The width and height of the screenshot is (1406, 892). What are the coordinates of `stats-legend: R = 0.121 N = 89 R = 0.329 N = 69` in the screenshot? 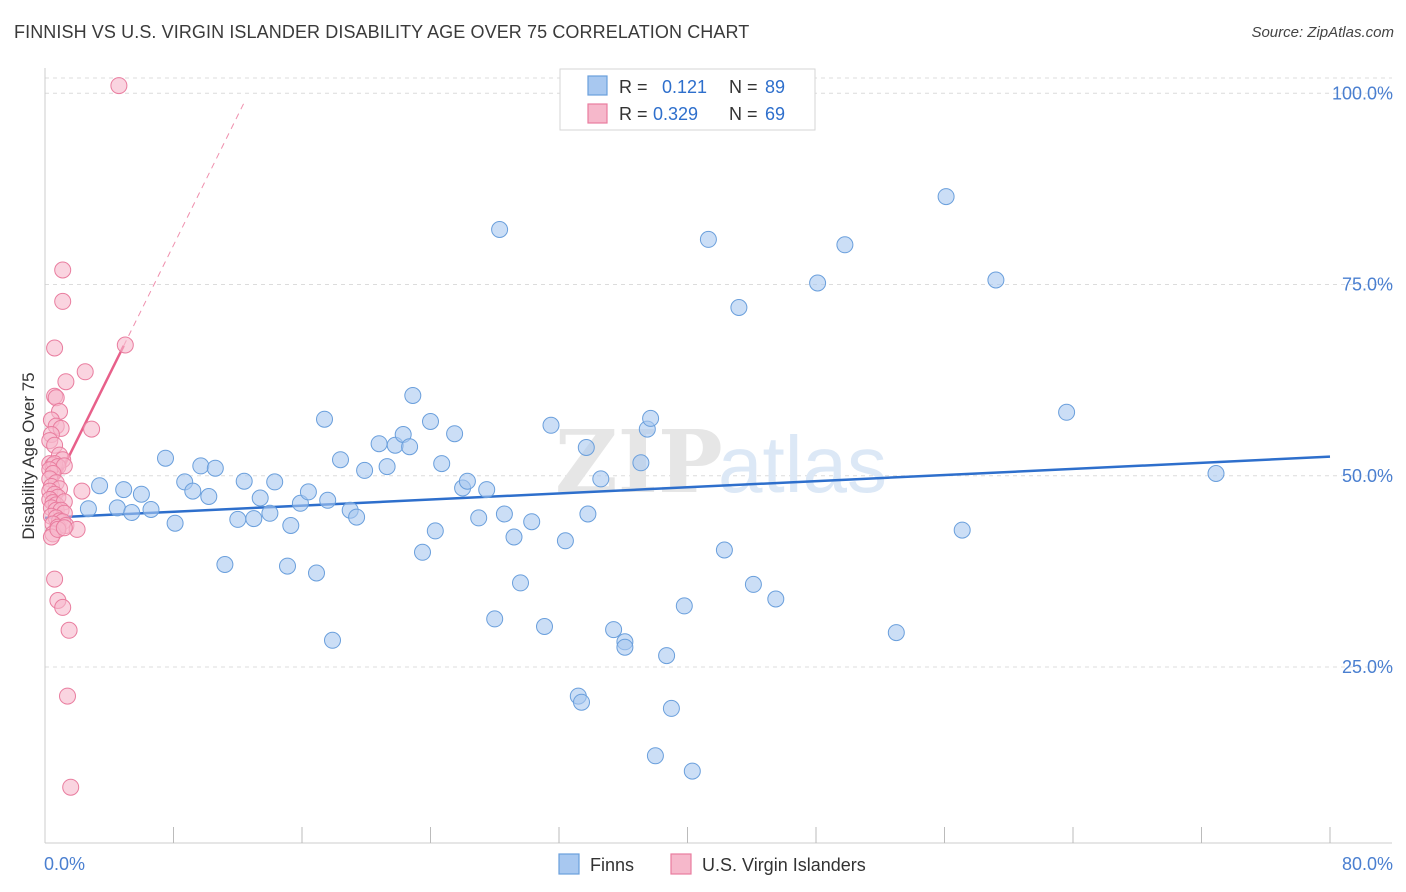 It's located at (687, 99).